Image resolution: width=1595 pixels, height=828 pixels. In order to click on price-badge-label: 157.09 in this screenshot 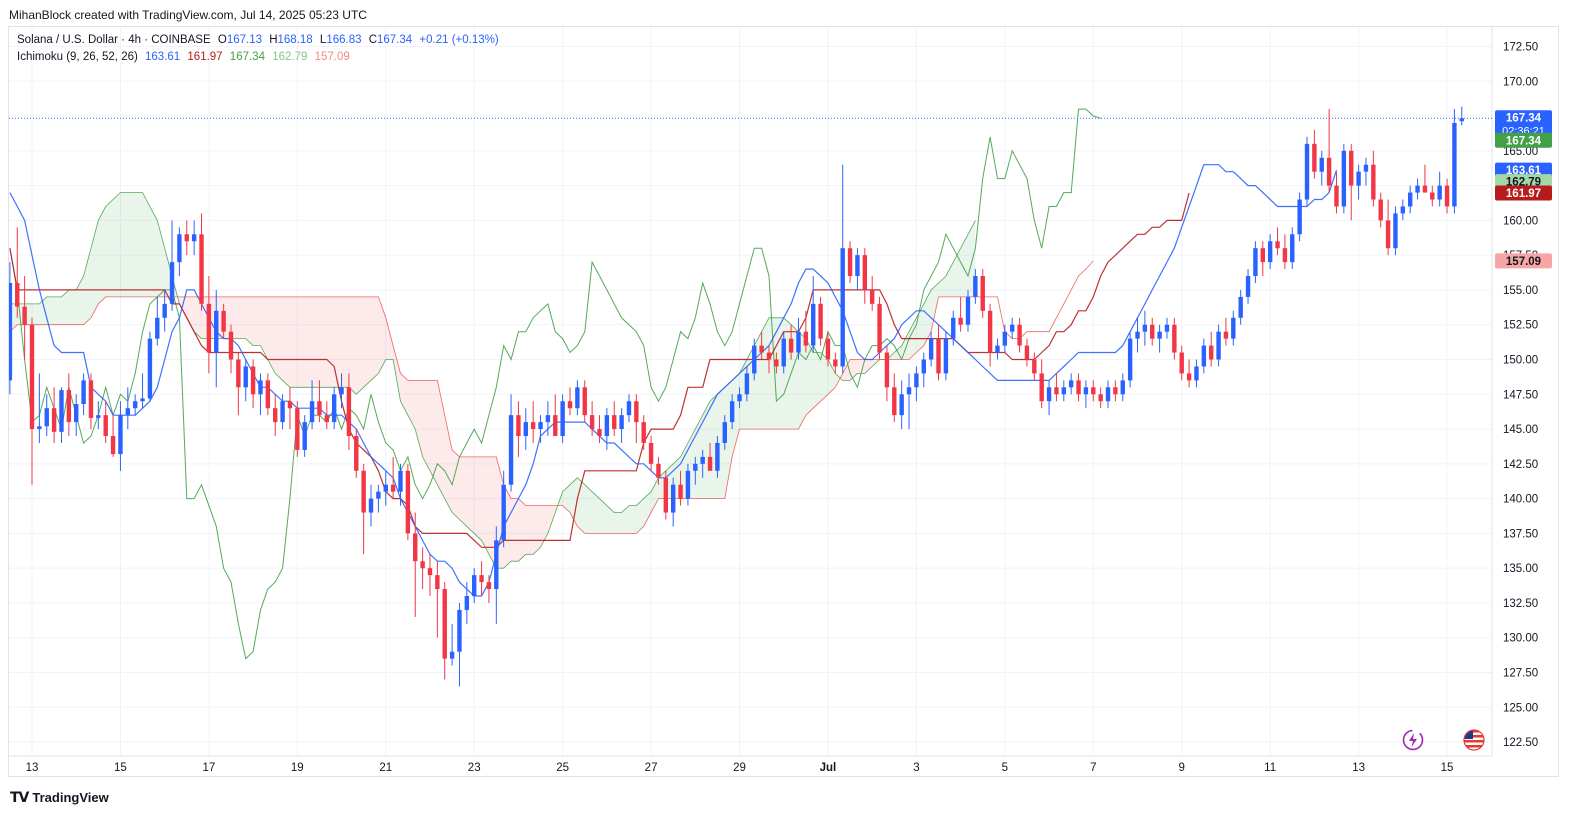, I will do `click(1523, 262)`.